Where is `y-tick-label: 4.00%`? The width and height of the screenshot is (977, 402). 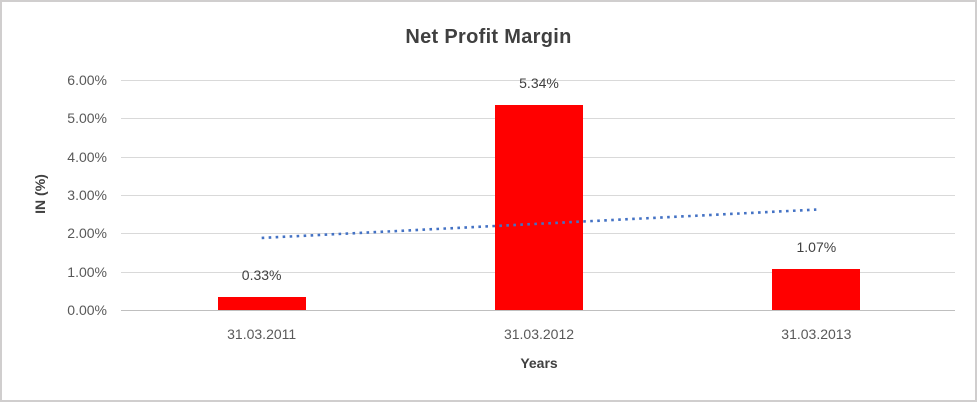 y-tick-label: 4.00% is located at coordinates (87, 156).